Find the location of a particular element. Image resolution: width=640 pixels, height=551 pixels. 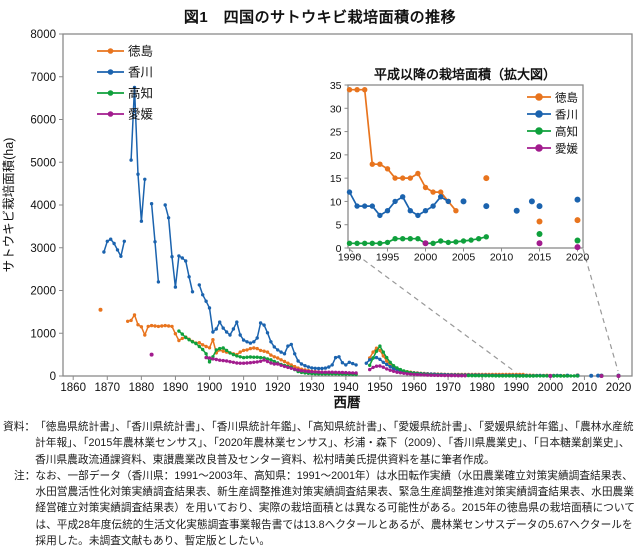

inset-y-tick-label: 10 is located at coordinates (336, 202).